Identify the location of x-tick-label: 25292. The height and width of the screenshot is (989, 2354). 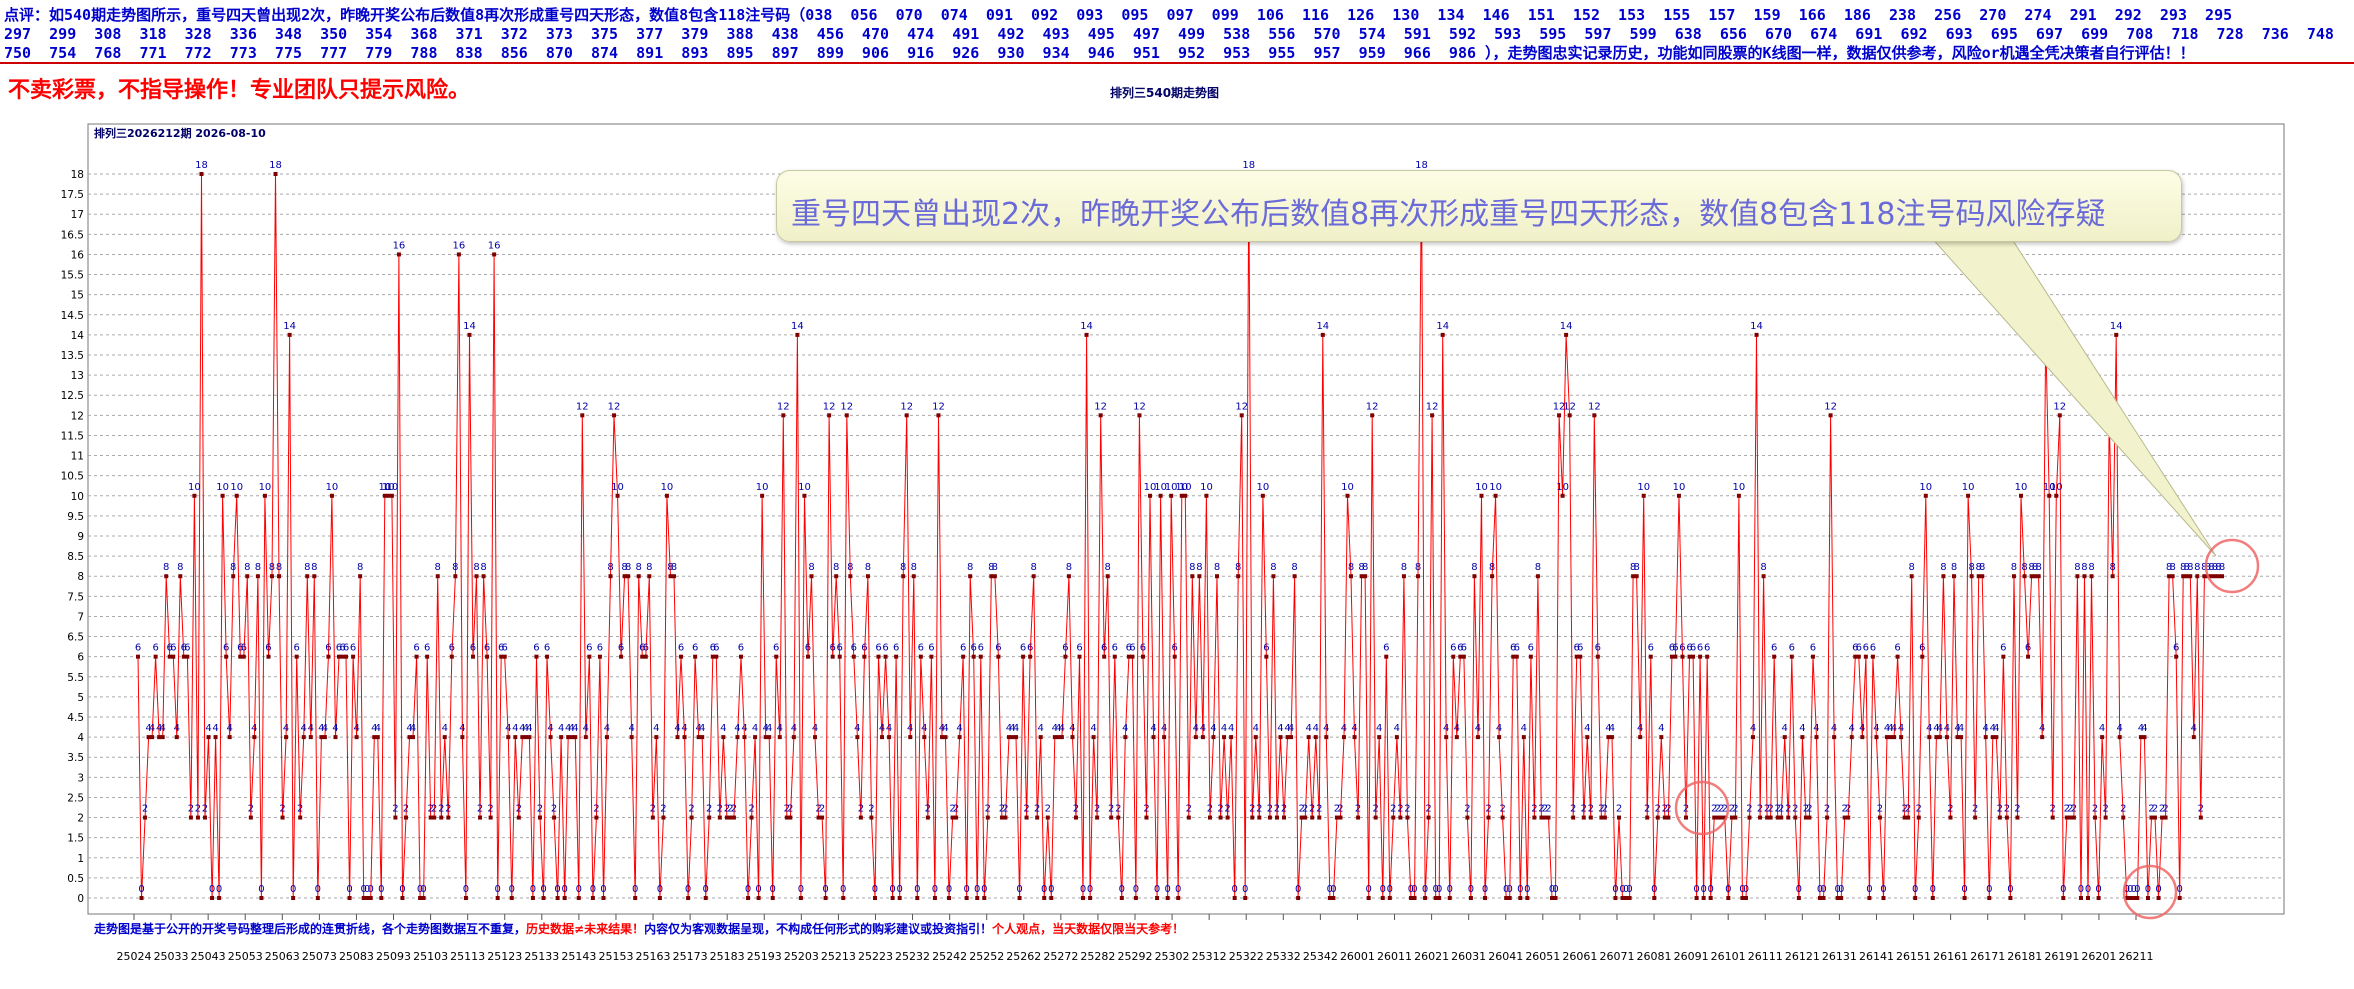
(1135, 956).